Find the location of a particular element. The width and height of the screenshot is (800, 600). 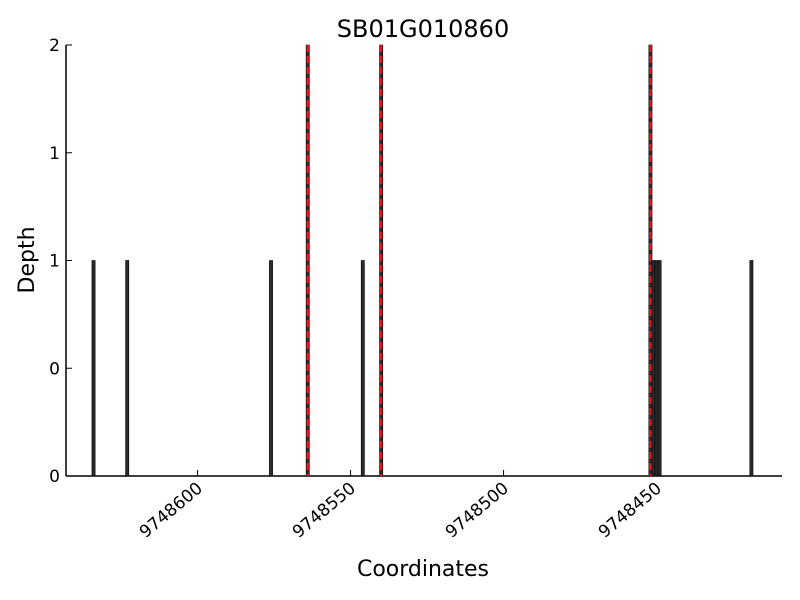

x-axis: 9748600 9748550 9748500 9748450 is located at coordinates (424, 506).